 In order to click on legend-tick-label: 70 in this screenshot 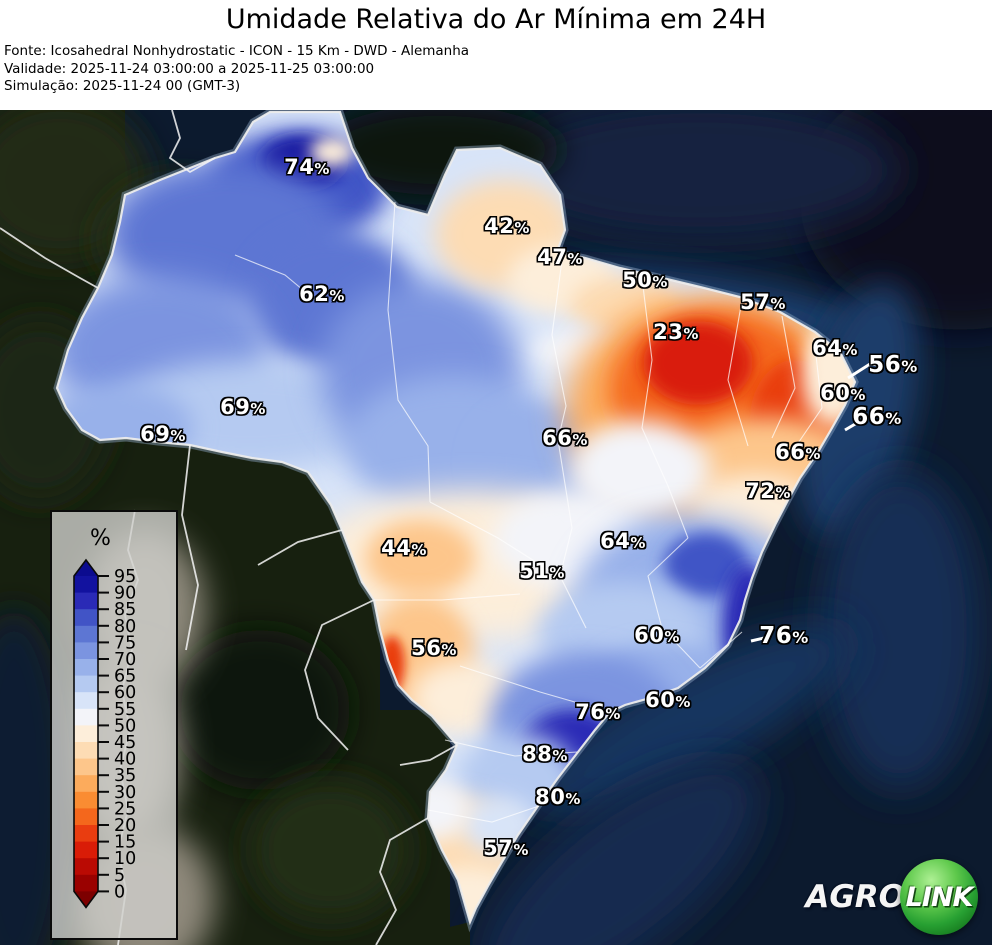, I will do `click(125, 660)`.